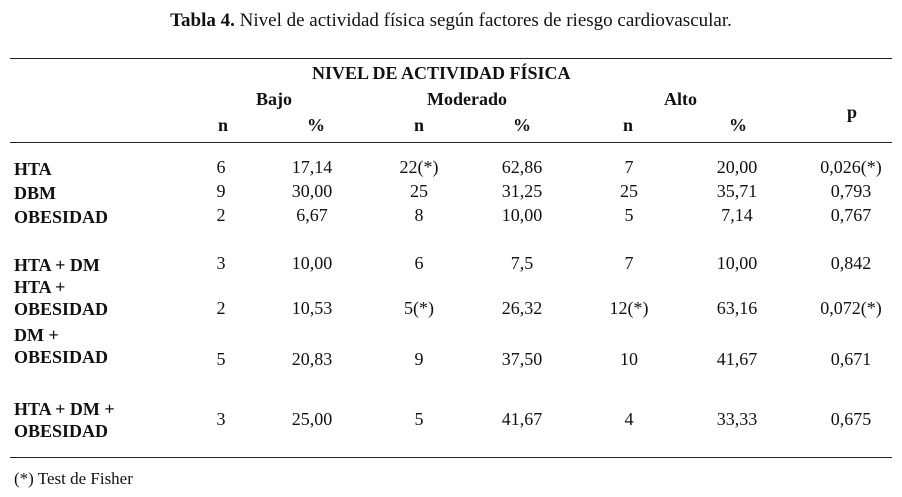 This screenshot has width=902, height=497. What do you see at coordinates (522, 167) in the screenshot?
I see `cell-pct-moderado: 62,86` at bounding box center [522, 167].